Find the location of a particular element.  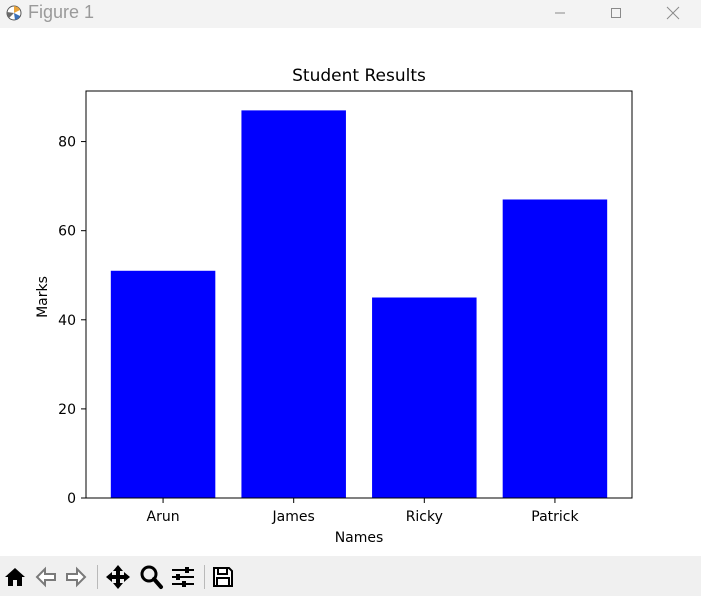

zoom-button is located at coordinates (151, 577).